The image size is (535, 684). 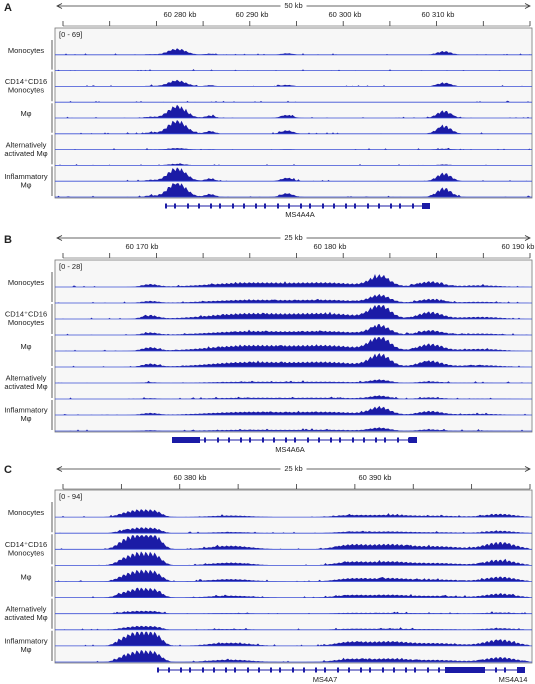 What do you see at coordinates (330, 246) in the screenshot?
I see `ruler-label: 60 180 kb` at bounding box center [330, 246].